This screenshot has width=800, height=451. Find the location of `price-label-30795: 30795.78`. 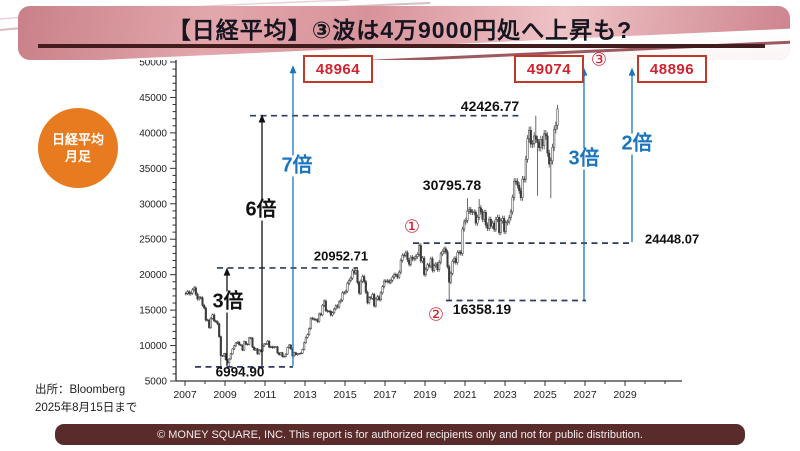

price-label-30795: 30795.78 is located at coordinates (452, 185).